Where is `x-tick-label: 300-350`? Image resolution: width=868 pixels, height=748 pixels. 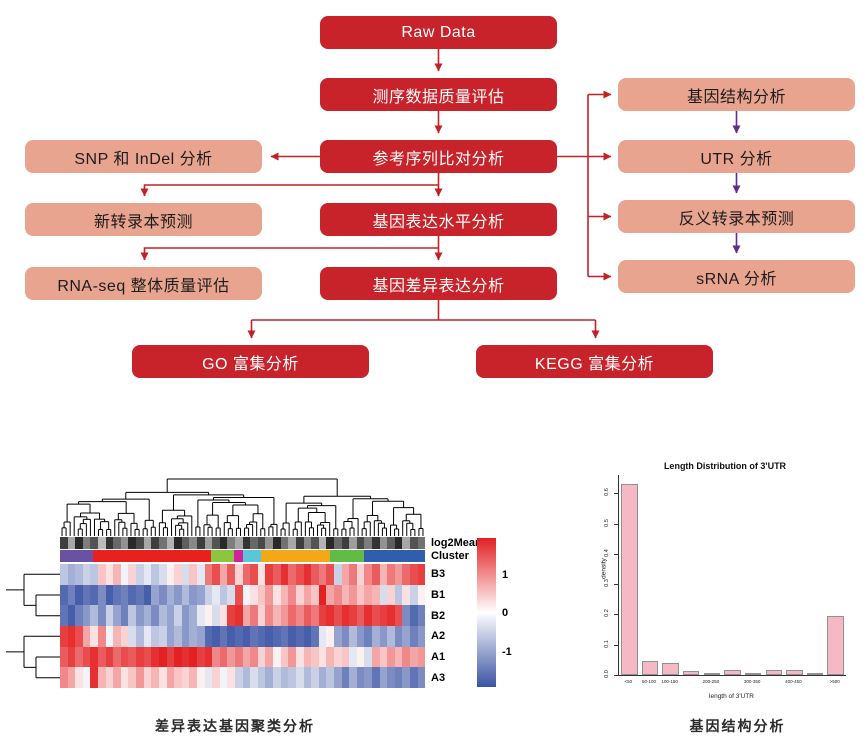
x-tick-label: 300-350 is located at coordinates (752, 681).